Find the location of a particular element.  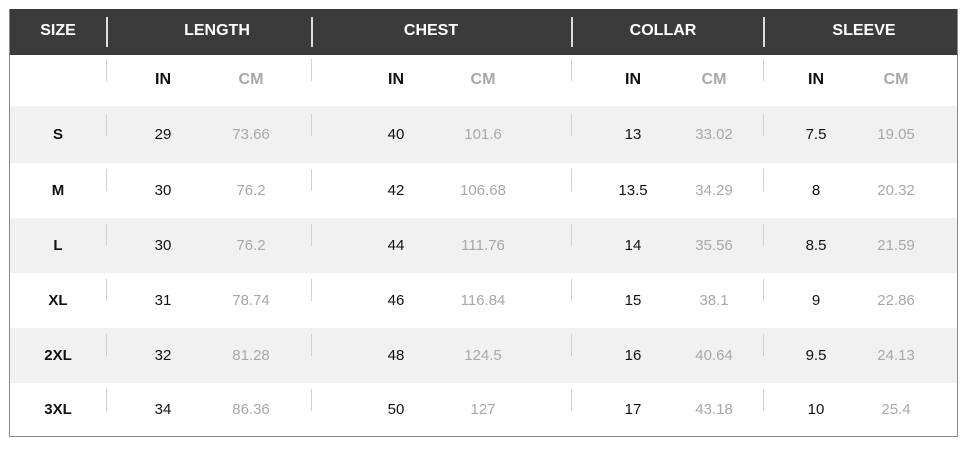

value-cm-sleeve: 24.13 is located at coordinates (896, 355).